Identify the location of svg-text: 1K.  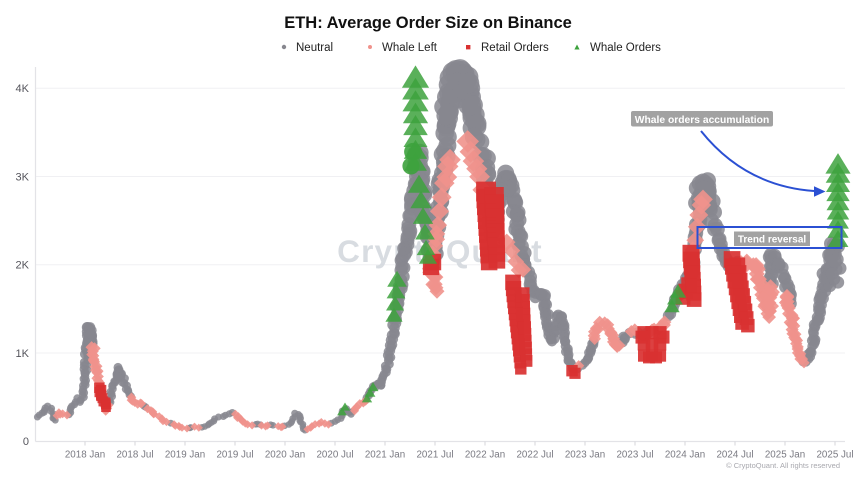
(23, 354).